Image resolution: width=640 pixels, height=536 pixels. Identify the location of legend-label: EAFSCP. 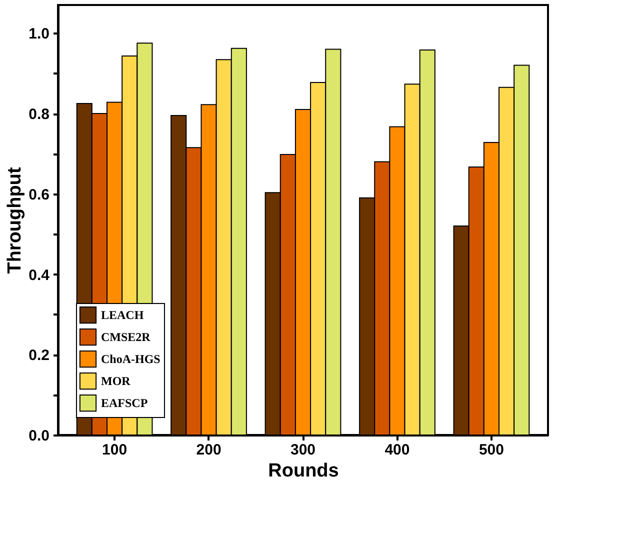
(124, 403).